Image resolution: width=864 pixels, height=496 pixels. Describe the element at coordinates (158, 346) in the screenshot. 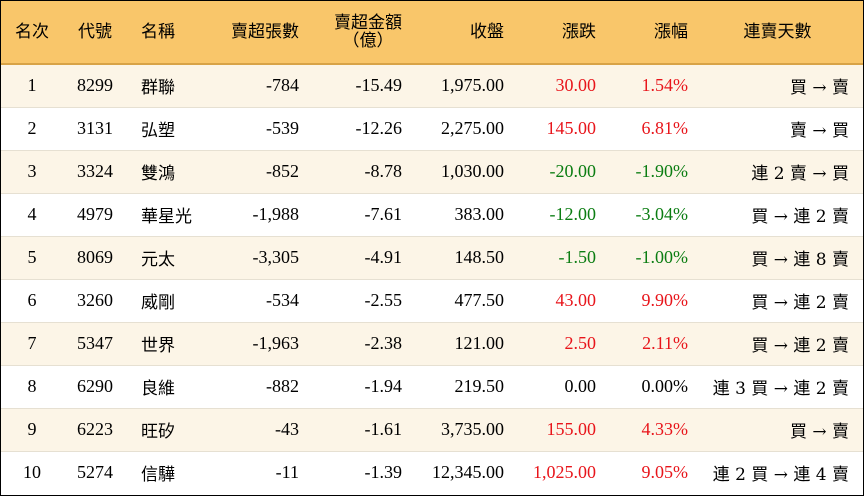

I see `cell-name: 世界` at that location.